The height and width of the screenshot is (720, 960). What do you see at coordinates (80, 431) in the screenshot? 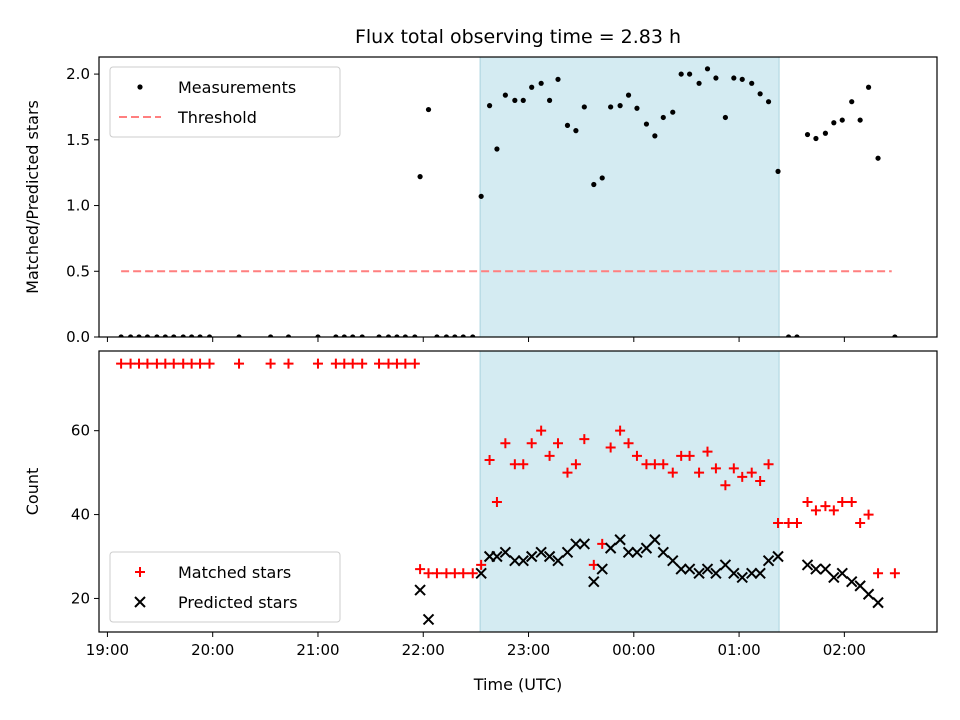
I see `y-tick-label: 60` at bounding box center [80, 431].